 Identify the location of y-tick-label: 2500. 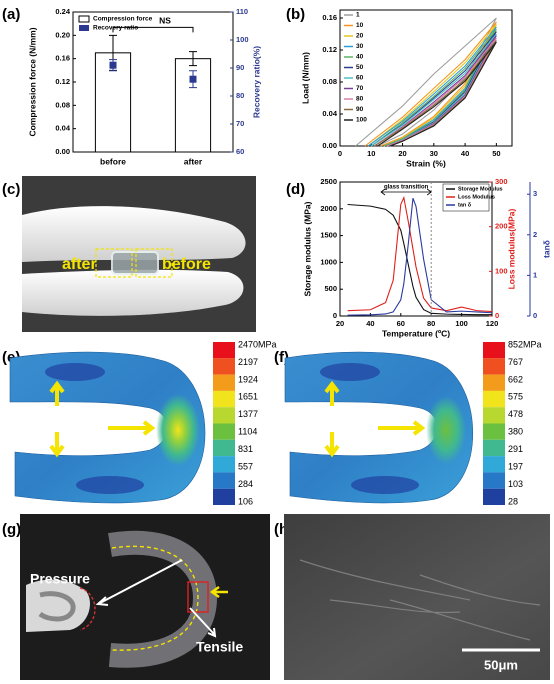
(328, 181).